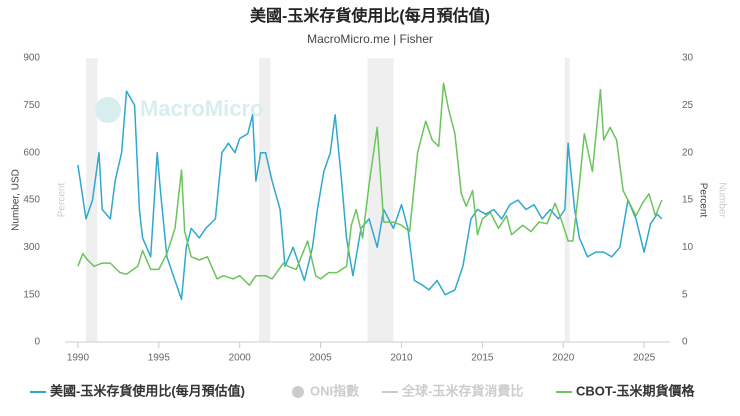 Image resolution: width=740 pixels, height=416 pixels. Describe the element at coordinates (370, 39) in the screenshot. I see `chart-subtitle: MacroMicro.me | Fisher` at that location.